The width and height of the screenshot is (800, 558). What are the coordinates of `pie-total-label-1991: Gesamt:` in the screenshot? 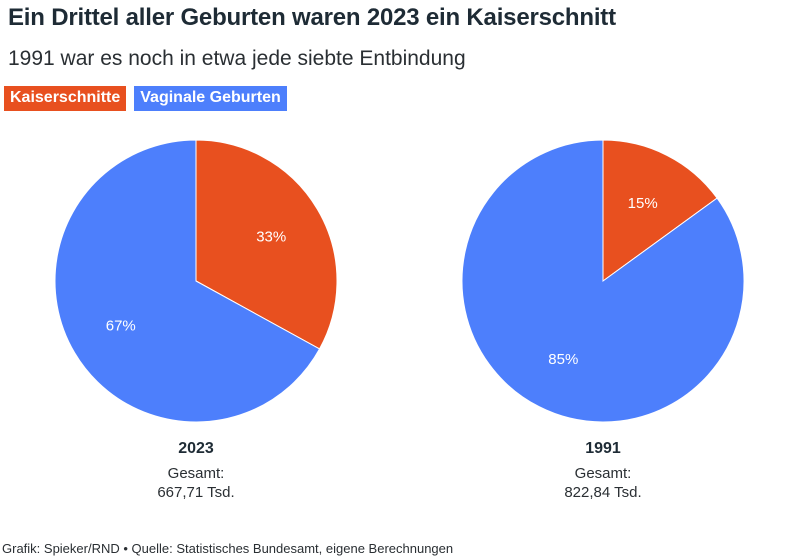 It's located at (603, 473).